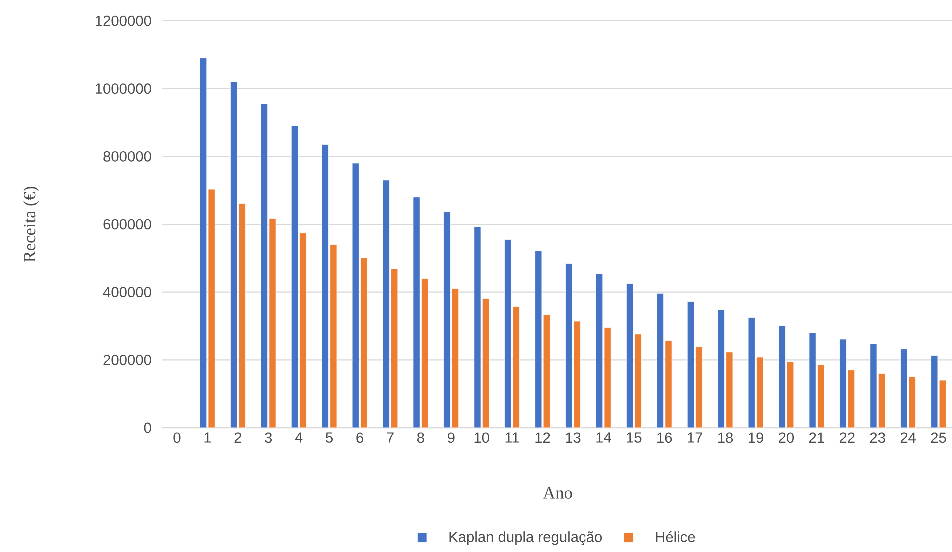 The height and width of the screenshot is (552, 952). Describe the element at coordinates (128, 360) in the screenshot. I see `y-tick-label: 200000` at that location.